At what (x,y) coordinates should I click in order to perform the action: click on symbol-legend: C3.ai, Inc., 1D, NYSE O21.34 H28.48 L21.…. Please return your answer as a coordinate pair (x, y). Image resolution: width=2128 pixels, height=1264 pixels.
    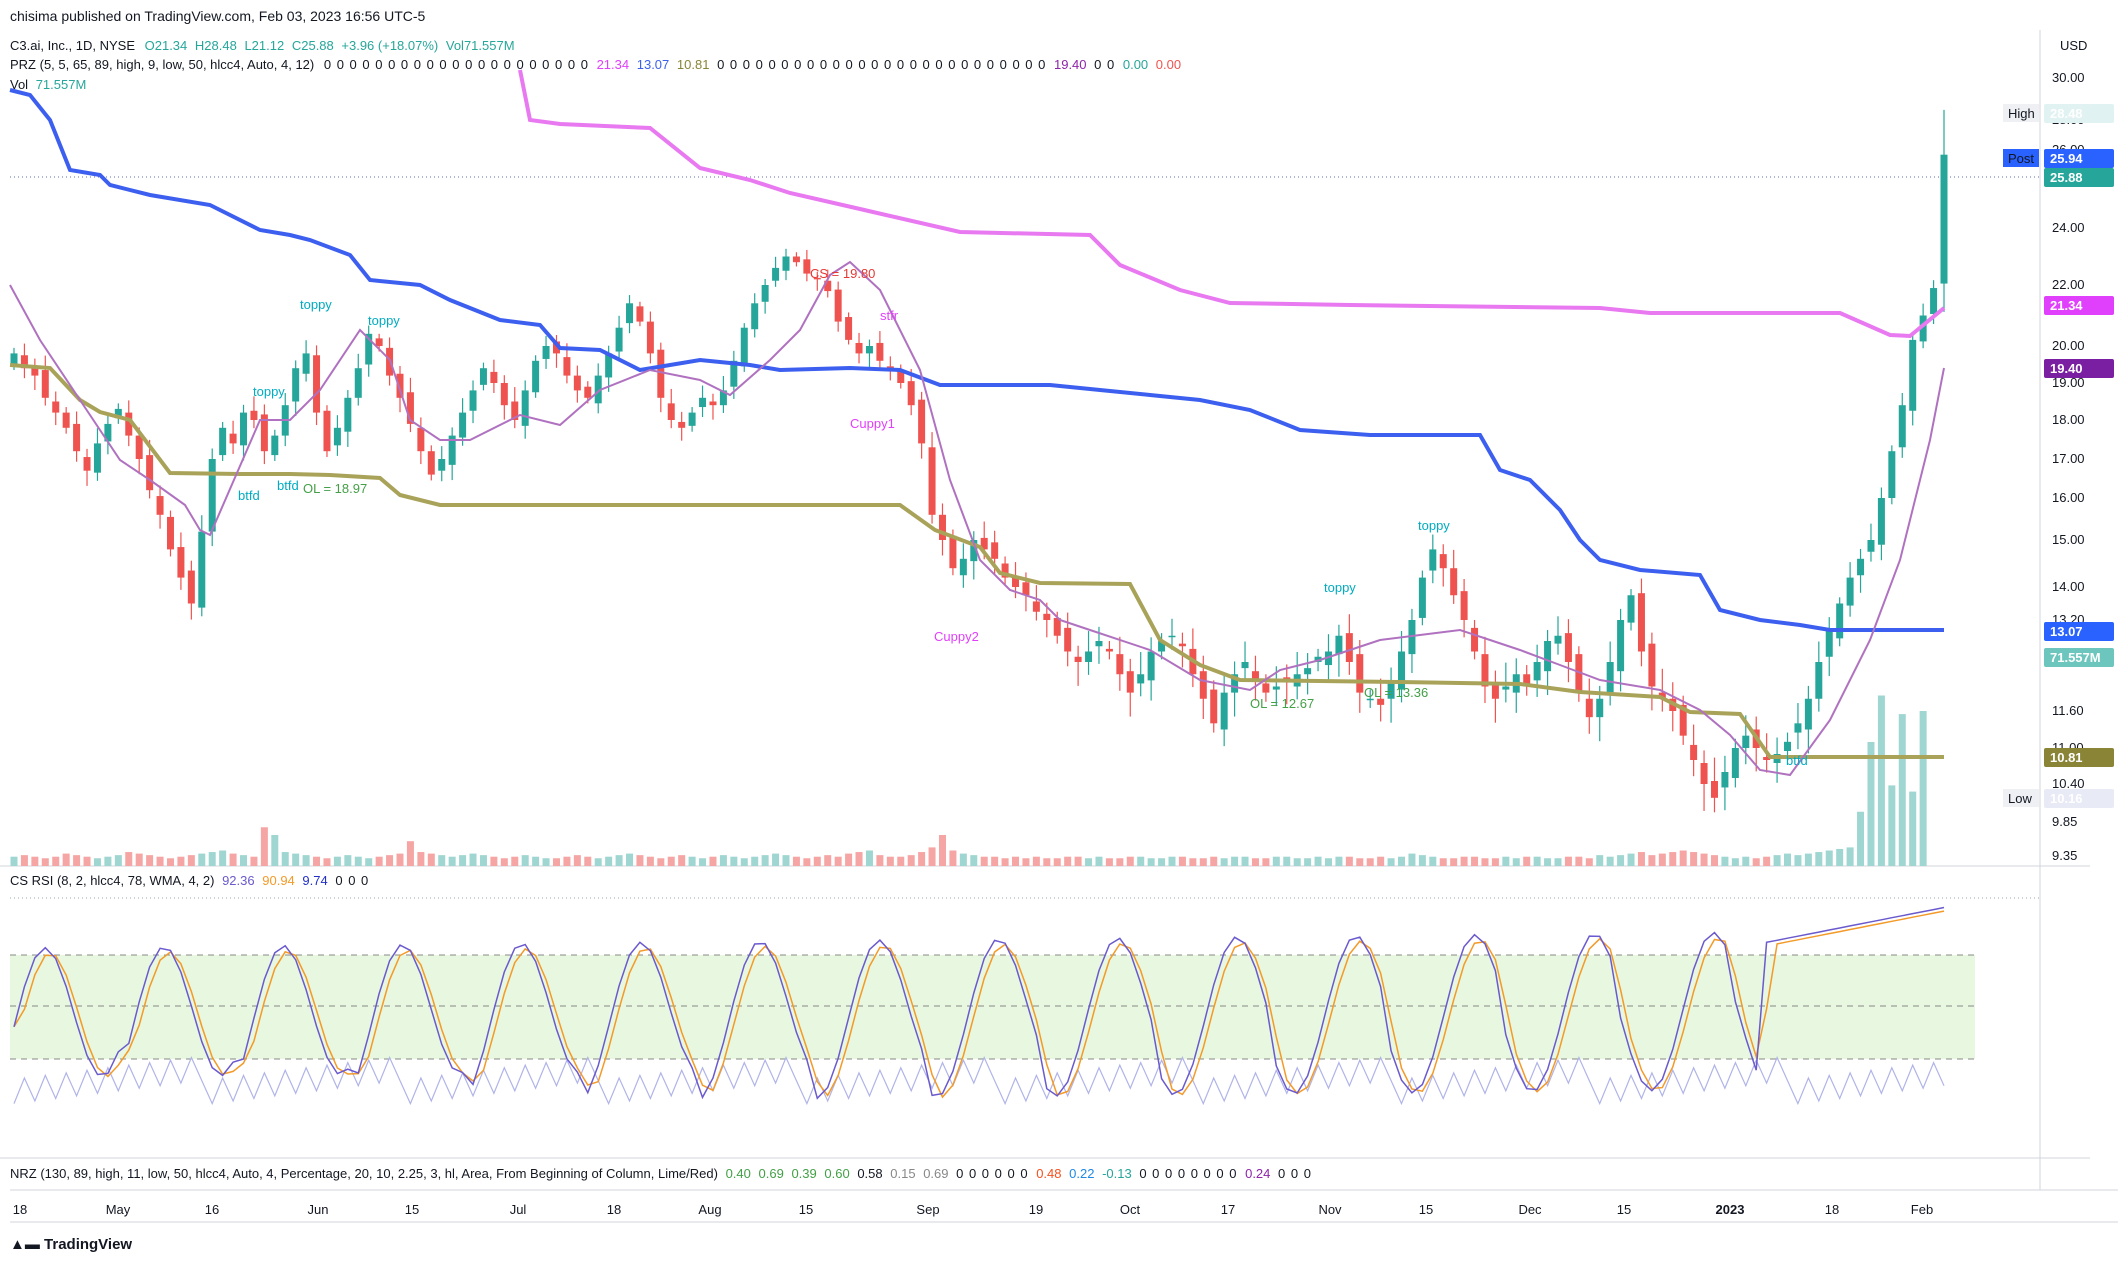
    Looking at the image, I should click on (262, 45).